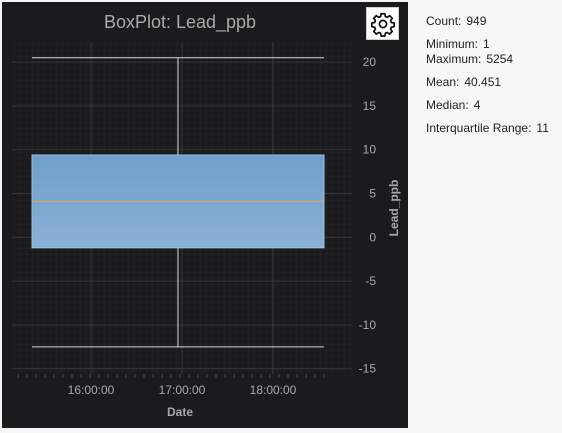 The width and height of the screenshot is (562, 433). I want to click on stat-median-label: Median:, so click(447, 105).